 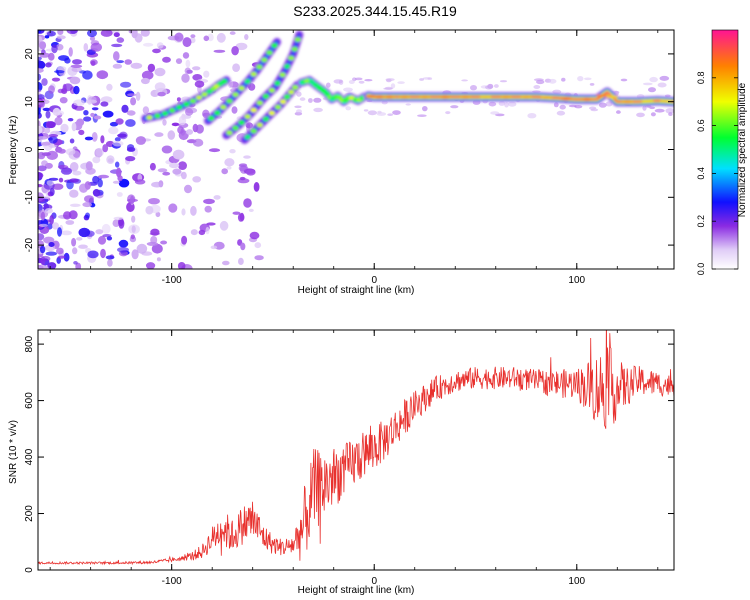 I want to click on spectral-ridge, so click(x=242, y=81).